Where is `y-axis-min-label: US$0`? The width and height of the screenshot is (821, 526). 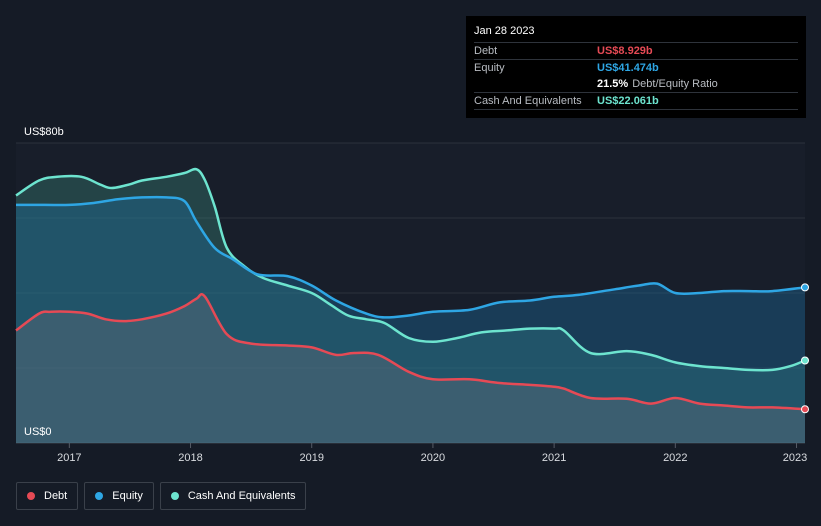 y-axis-min-label: US$0 is located at coordinates (38, 432).